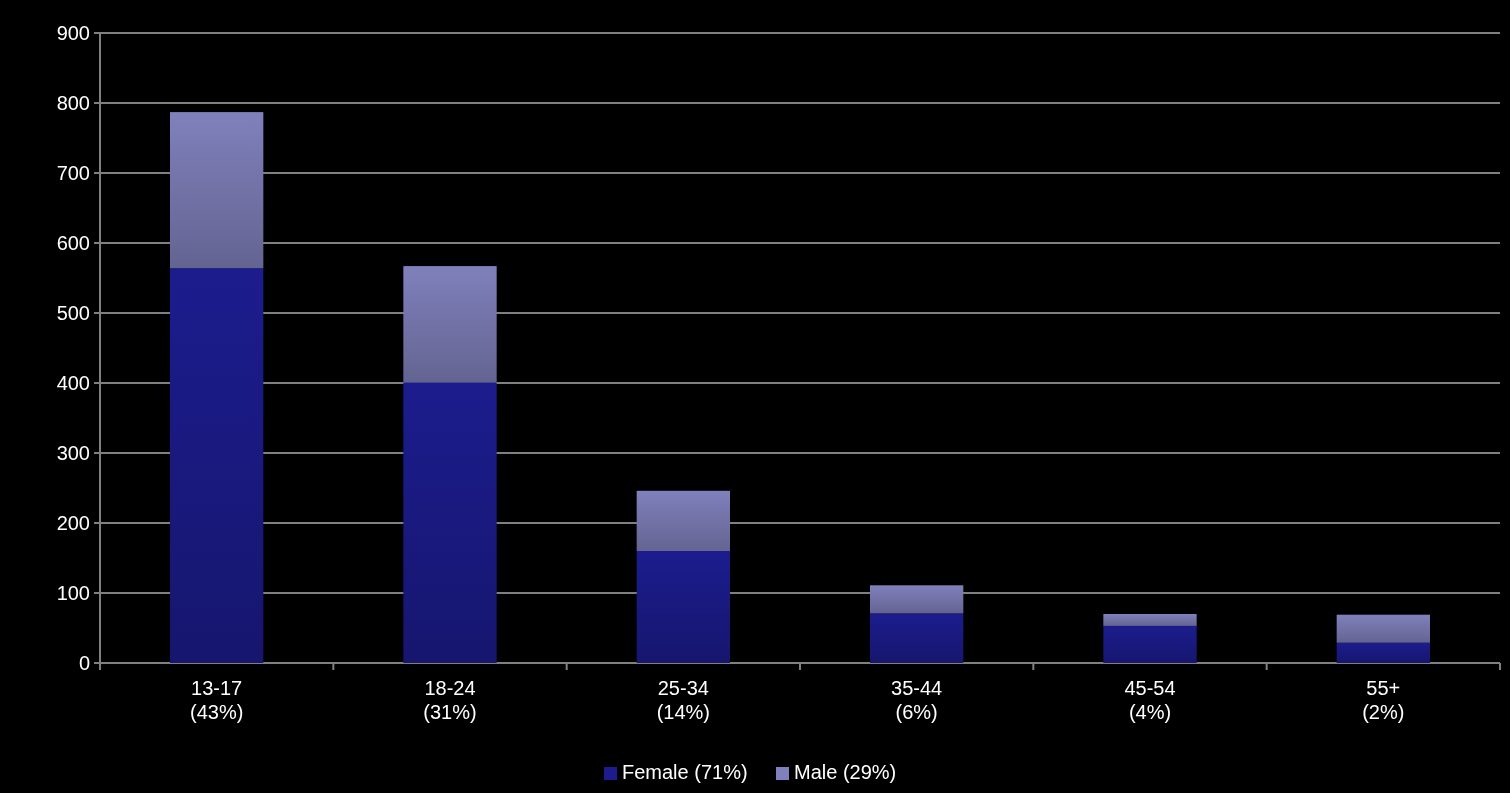 This screenshot has height=793, width=1510. What do you see at coordinates (73, 173) in the screenshot?
I see `y-tick-label: 700` at bounding box center [73, 173].